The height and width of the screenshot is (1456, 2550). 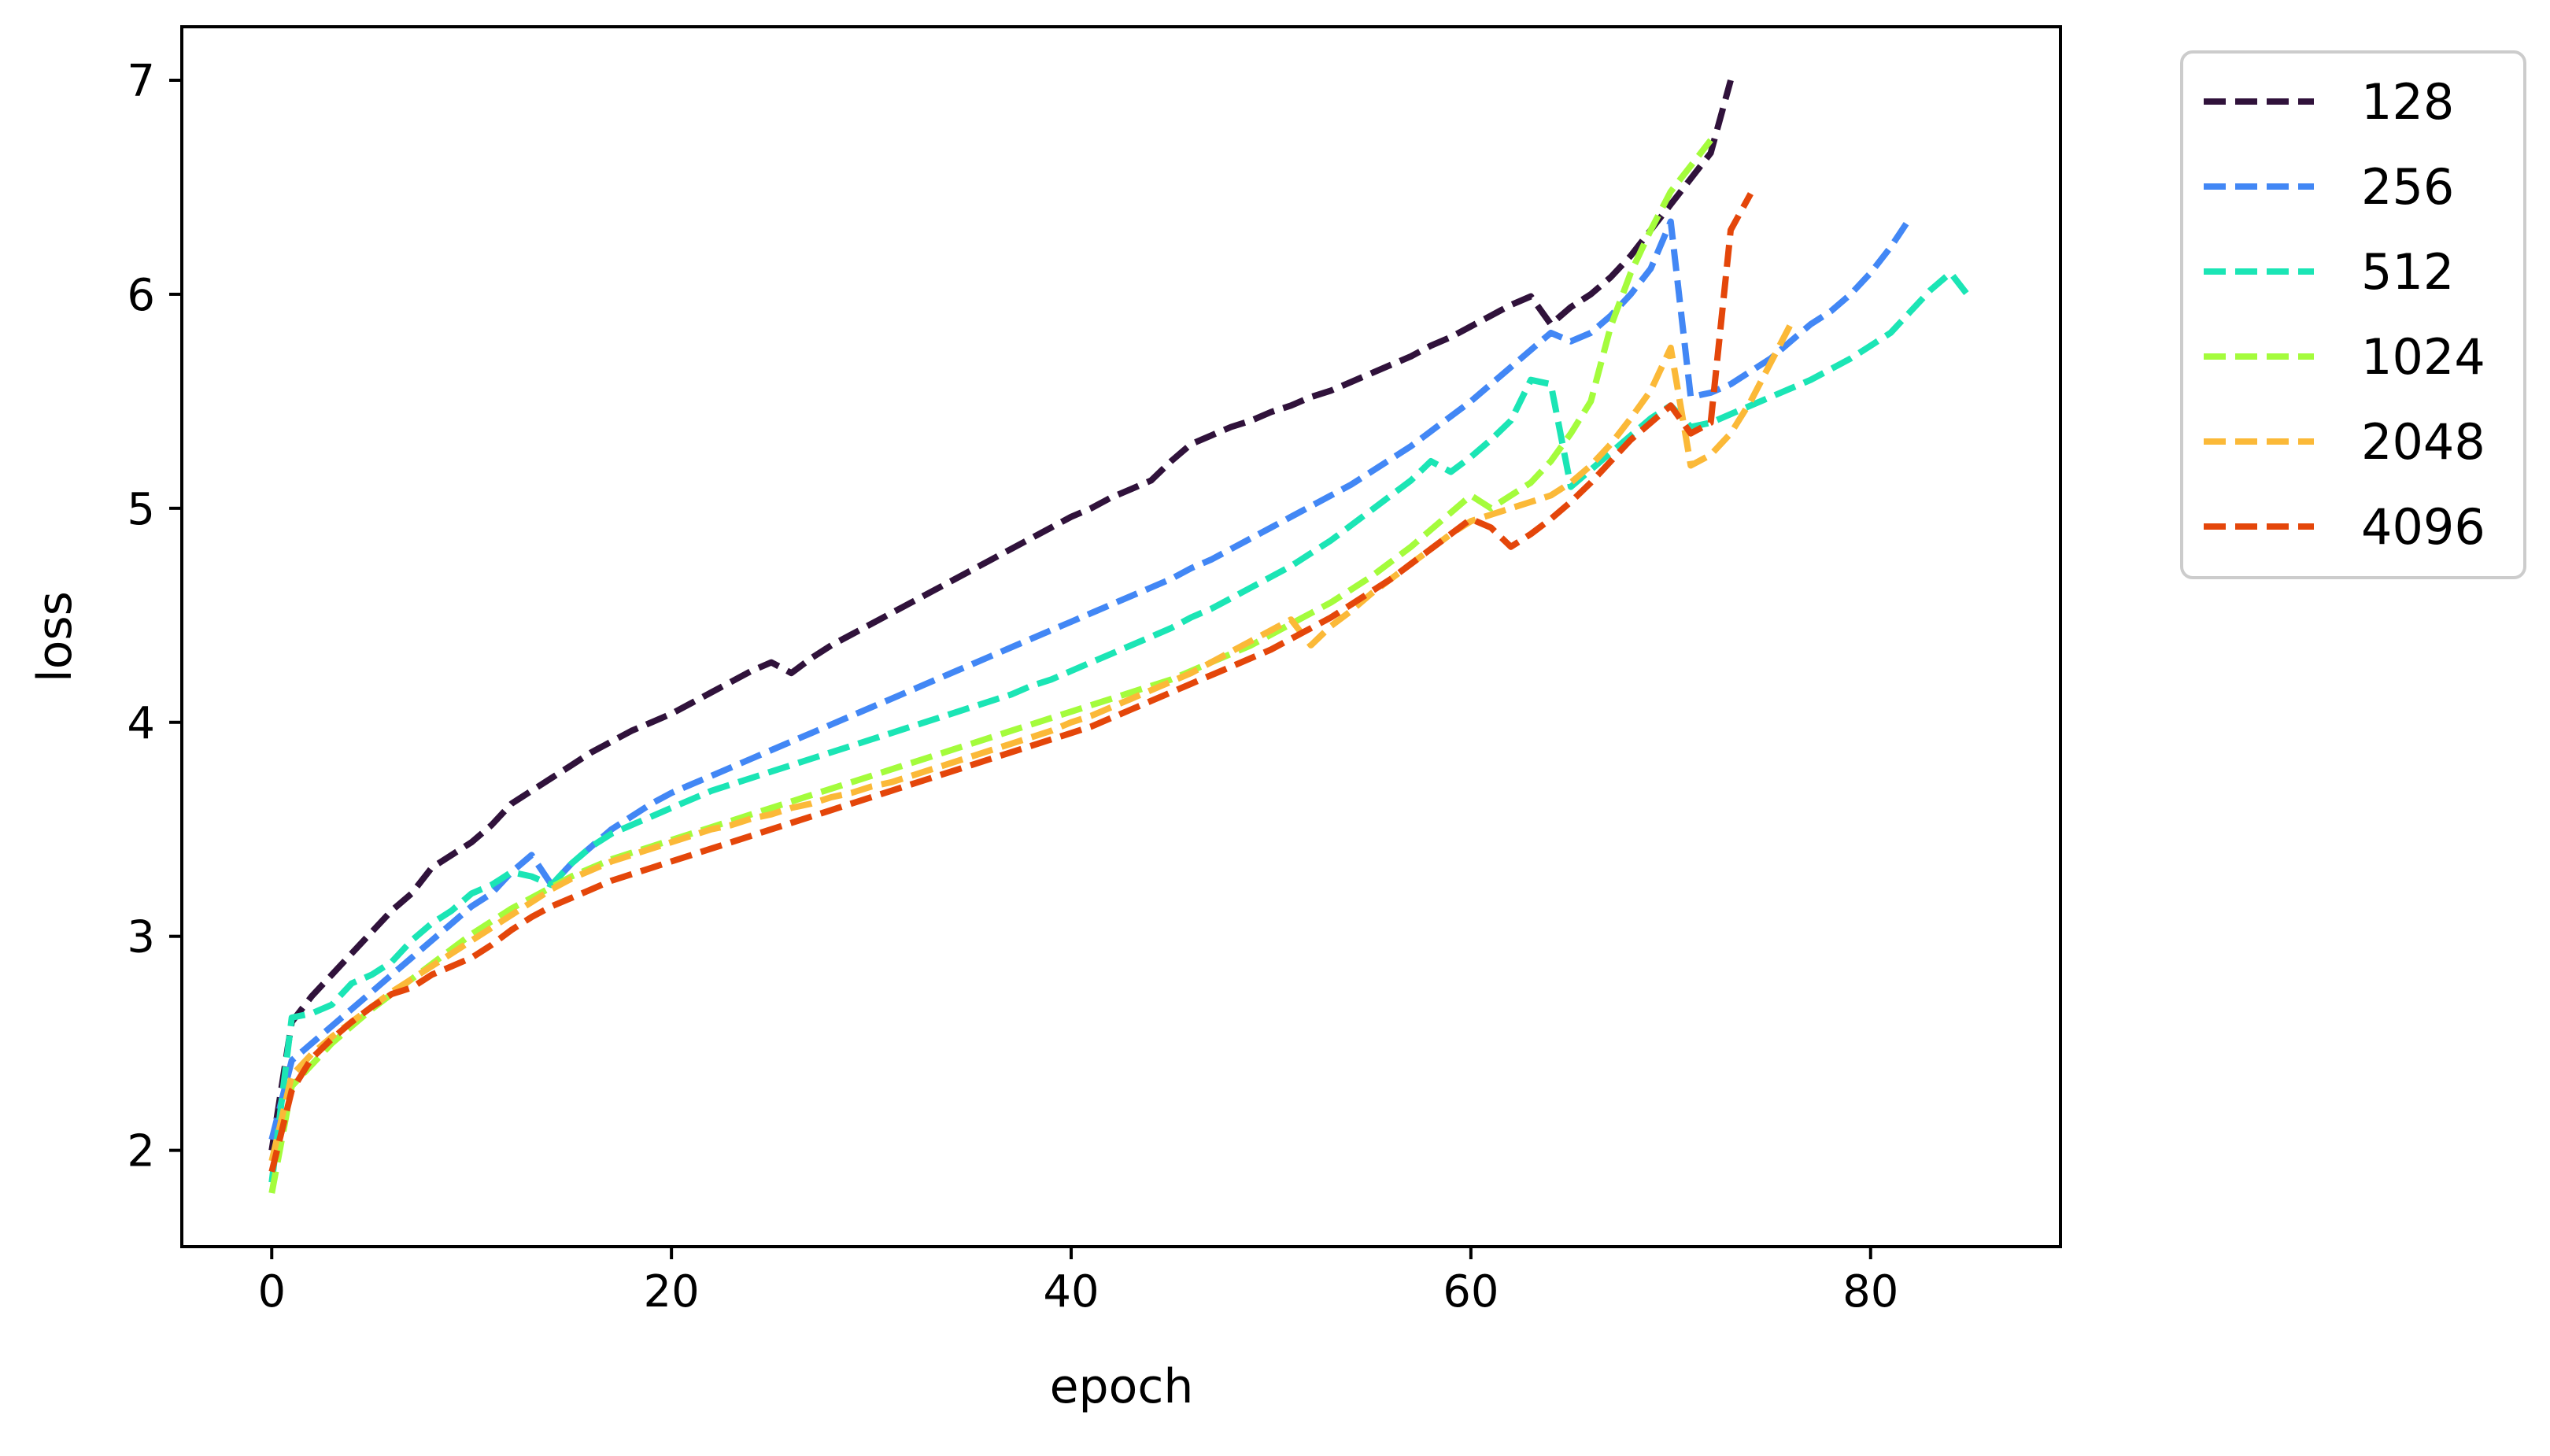 I want to click on legend-label-128: 128, so click(x=2407, y=102).